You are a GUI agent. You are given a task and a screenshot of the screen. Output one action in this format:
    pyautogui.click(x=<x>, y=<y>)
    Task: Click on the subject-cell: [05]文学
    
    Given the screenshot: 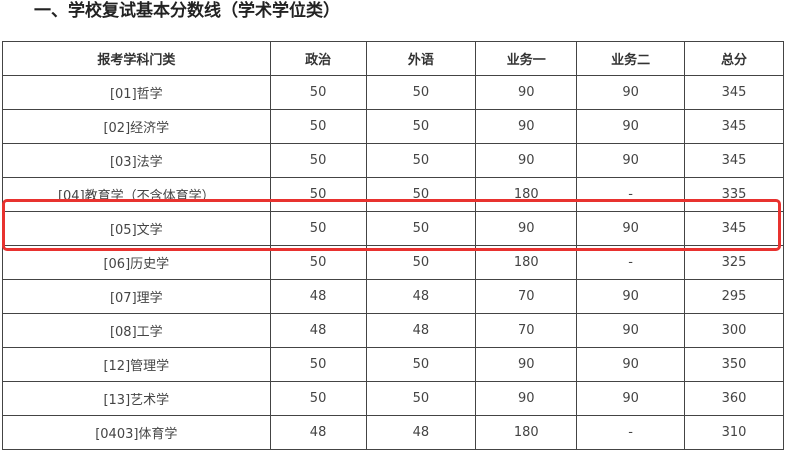 What is the action you would take?
    pyautogui.click(x=136, y=228)
    